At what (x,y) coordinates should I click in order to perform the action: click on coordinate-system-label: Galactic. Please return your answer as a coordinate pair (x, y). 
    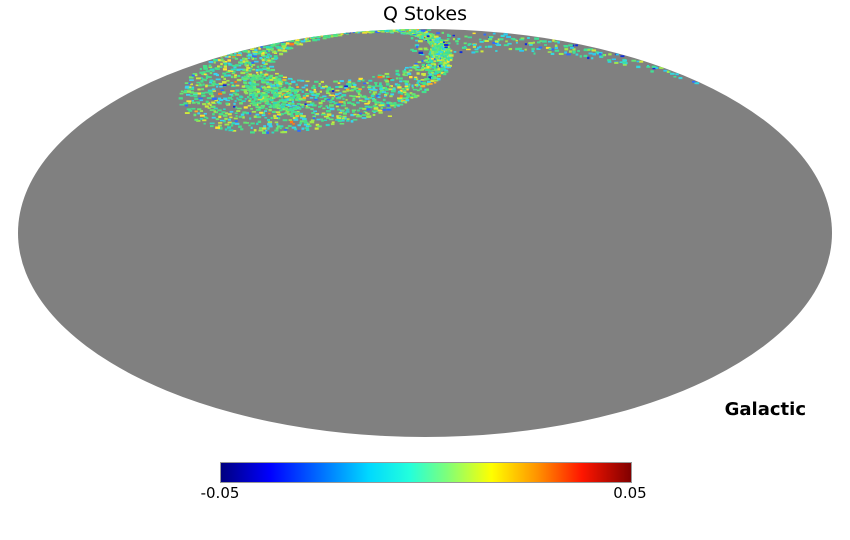
    Looking at the image, I should click on (765, 409).